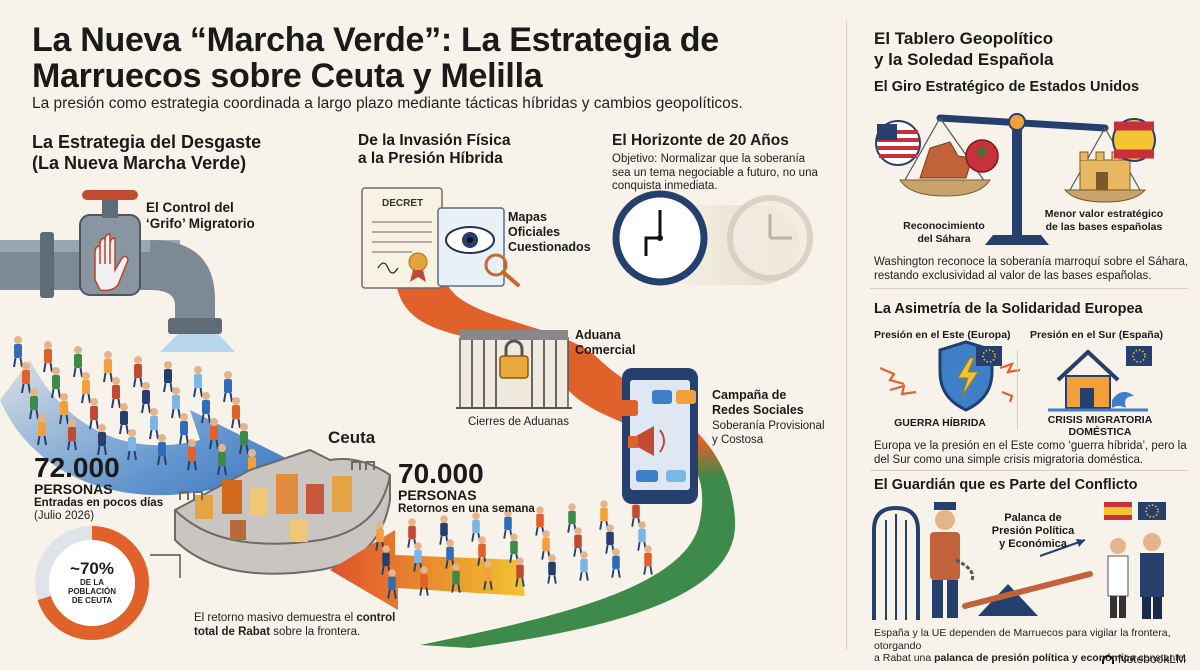 This screenshot has height=670, width=1200. What do you see at coordinates (478, 247) in the screenshot?
I see `maps-eye-document` at bounding box center [478, 247].